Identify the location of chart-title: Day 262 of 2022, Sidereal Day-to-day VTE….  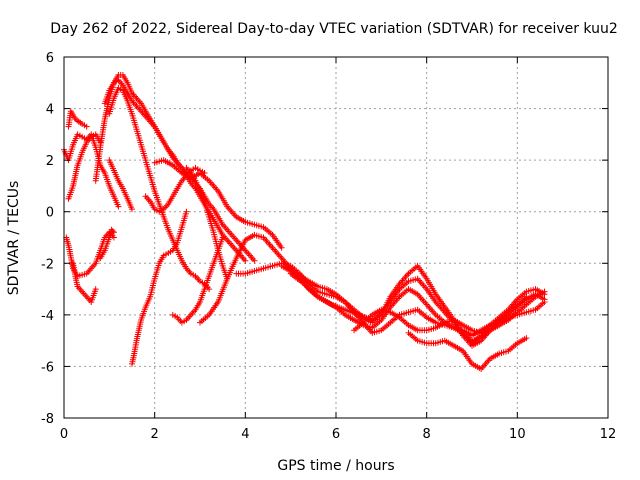
(334, 29).